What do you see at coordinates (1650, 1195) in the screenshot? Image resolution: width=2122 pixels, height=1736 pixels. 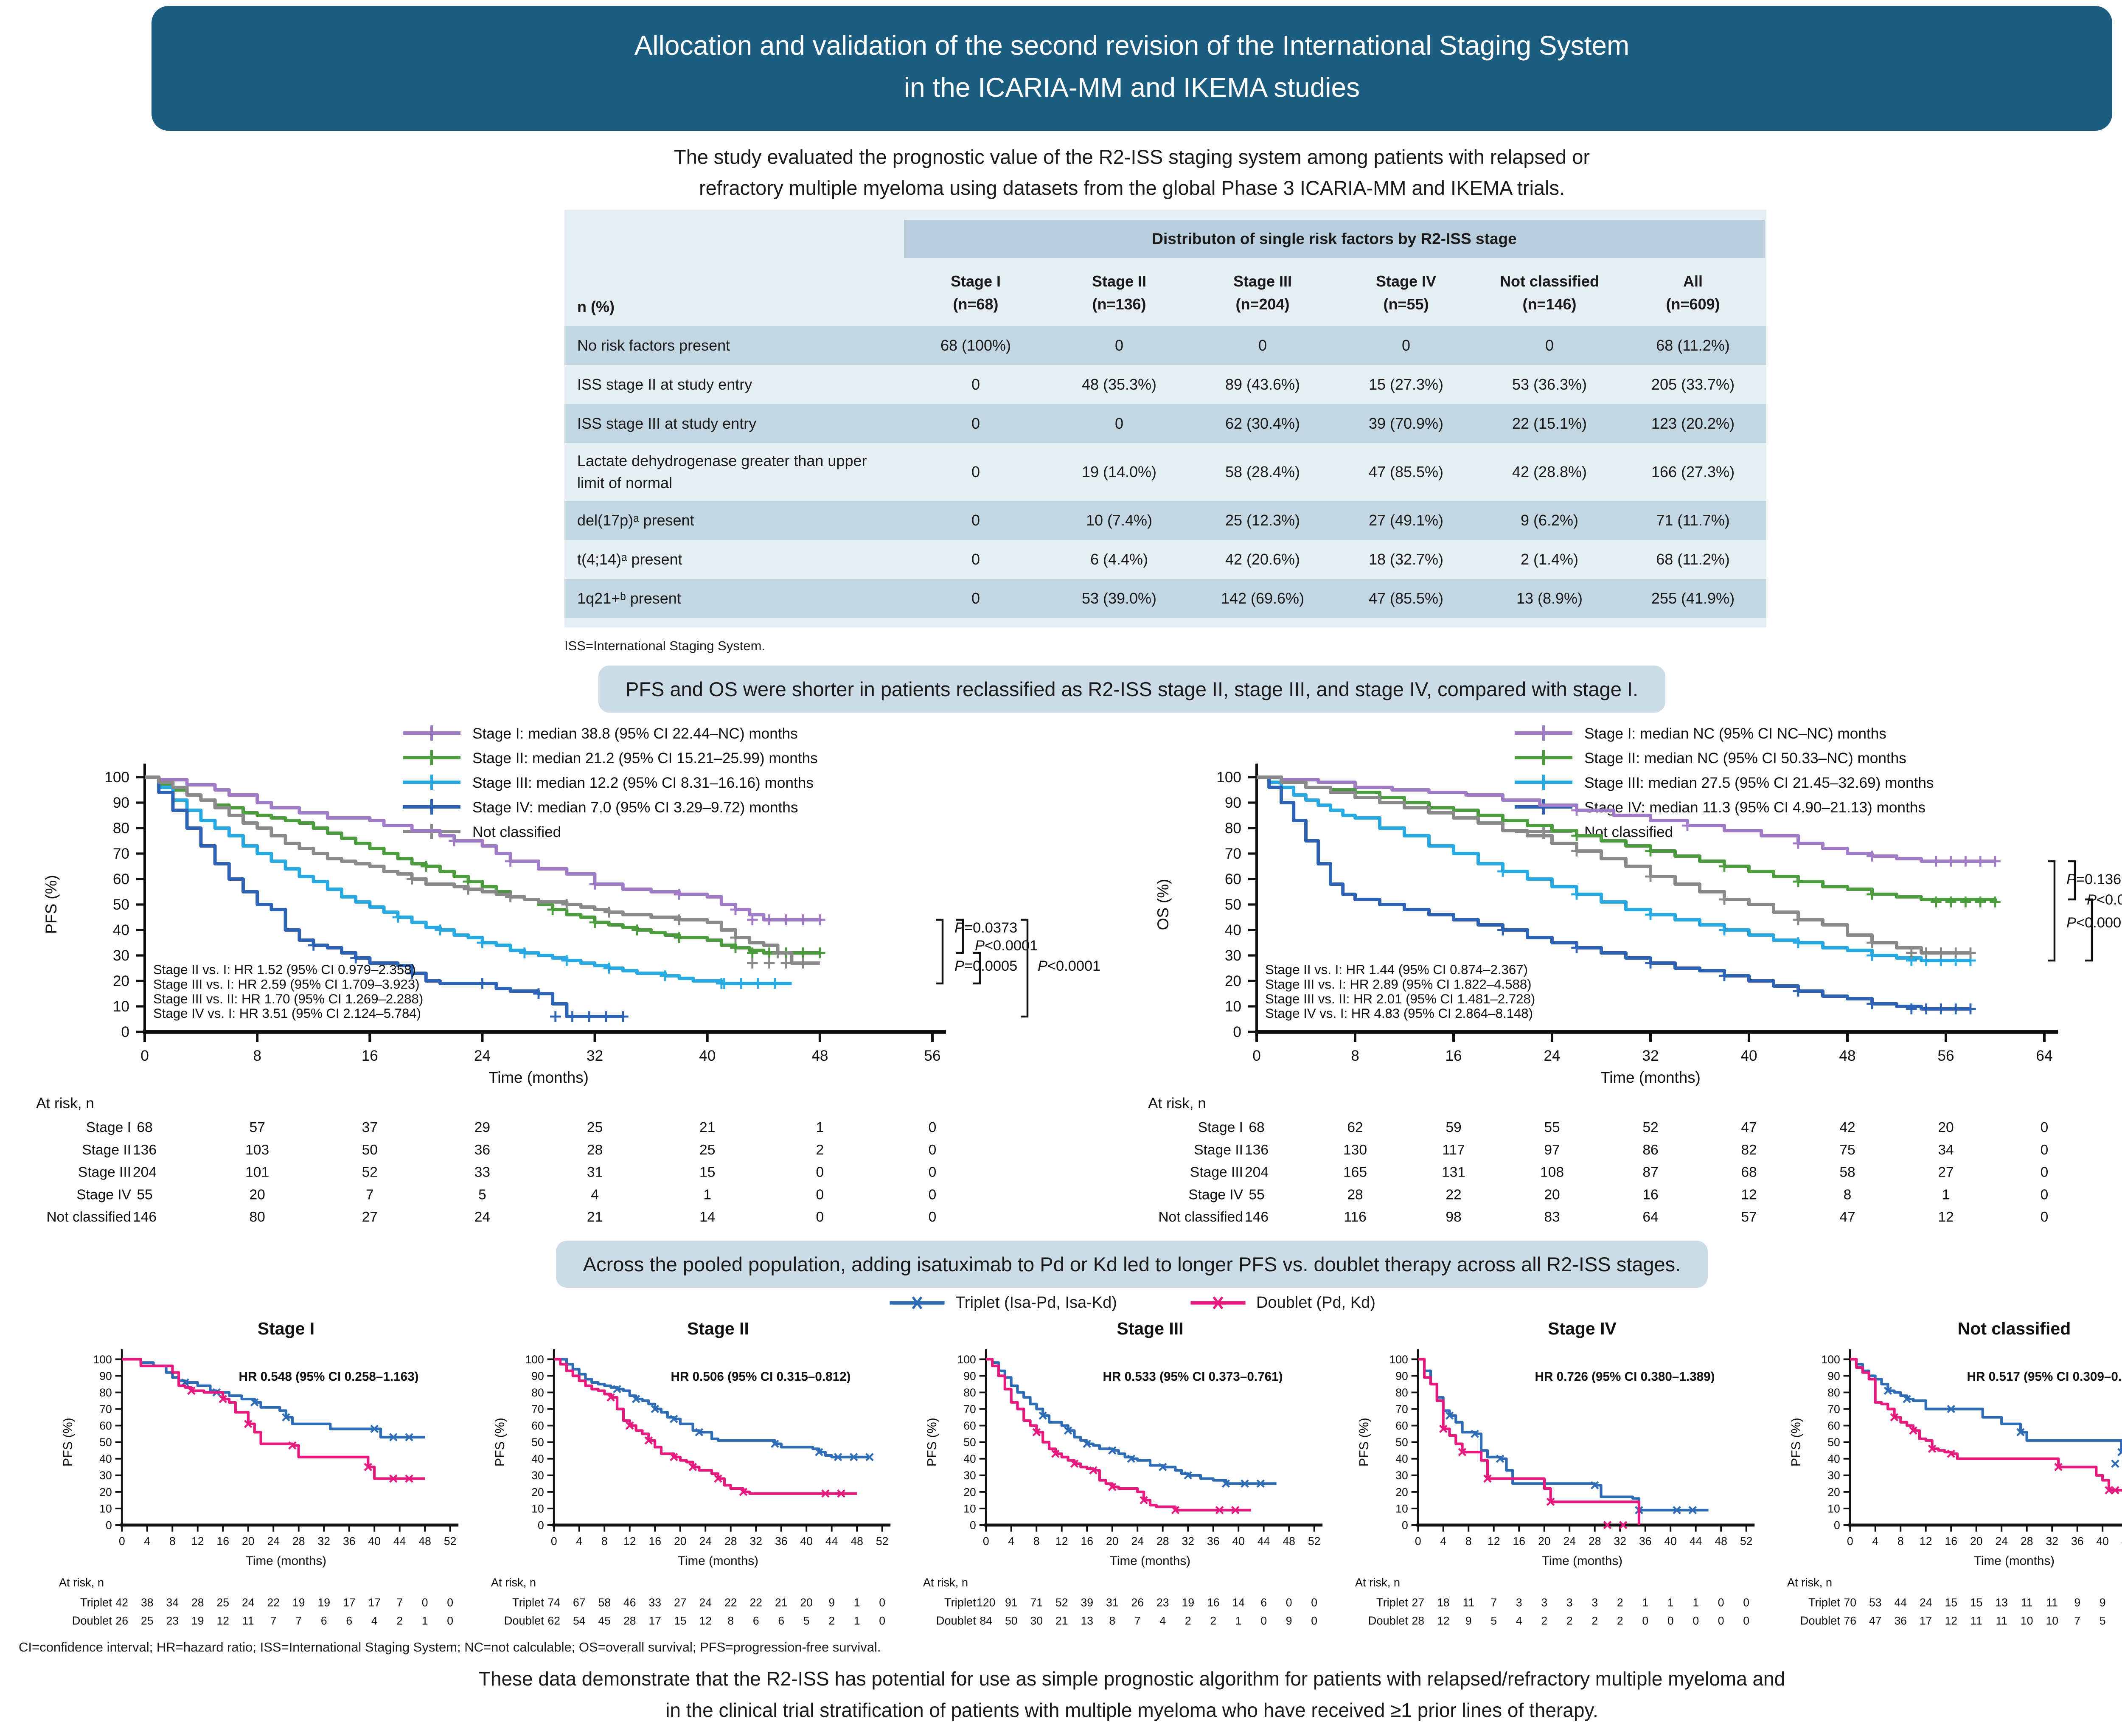 I see `at-risk-value: 16` at bounding box center [1650, 1195].